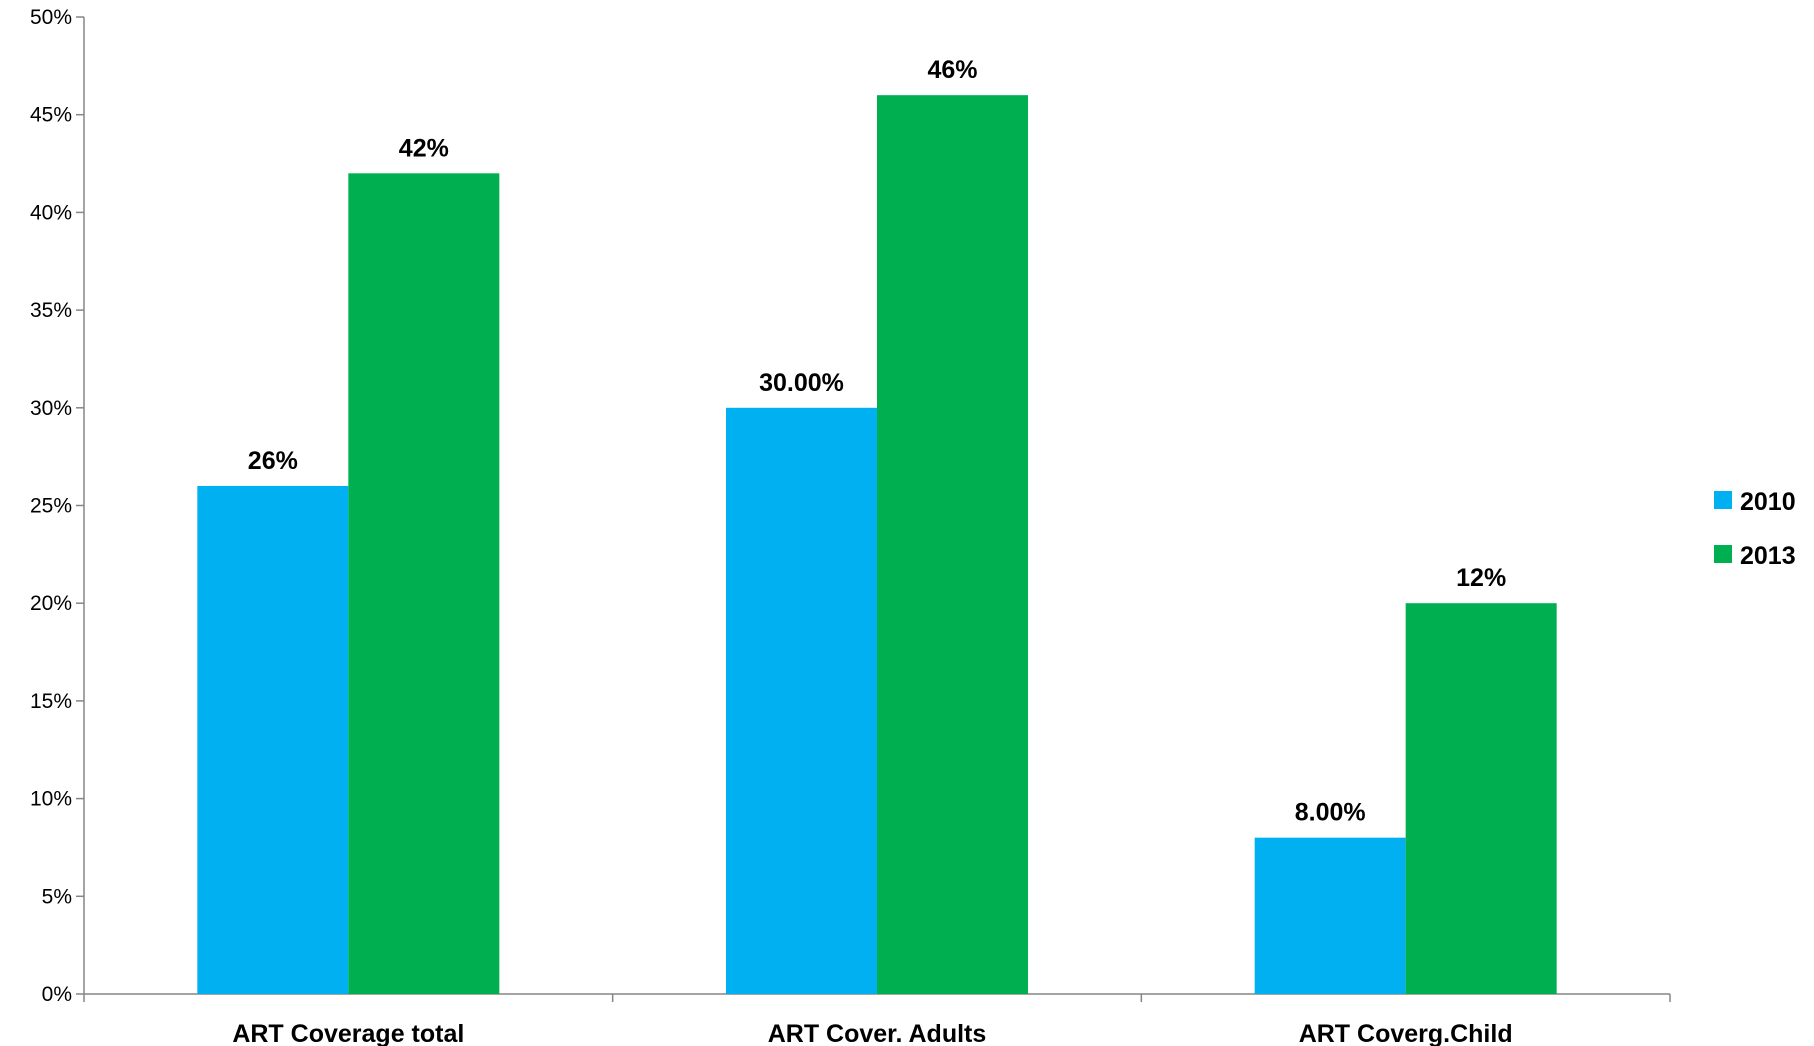  What do you see at coordinates (51, 17) in the screenshot?
I see `y-tick-label: 50%` at bounding box center [51, 17].